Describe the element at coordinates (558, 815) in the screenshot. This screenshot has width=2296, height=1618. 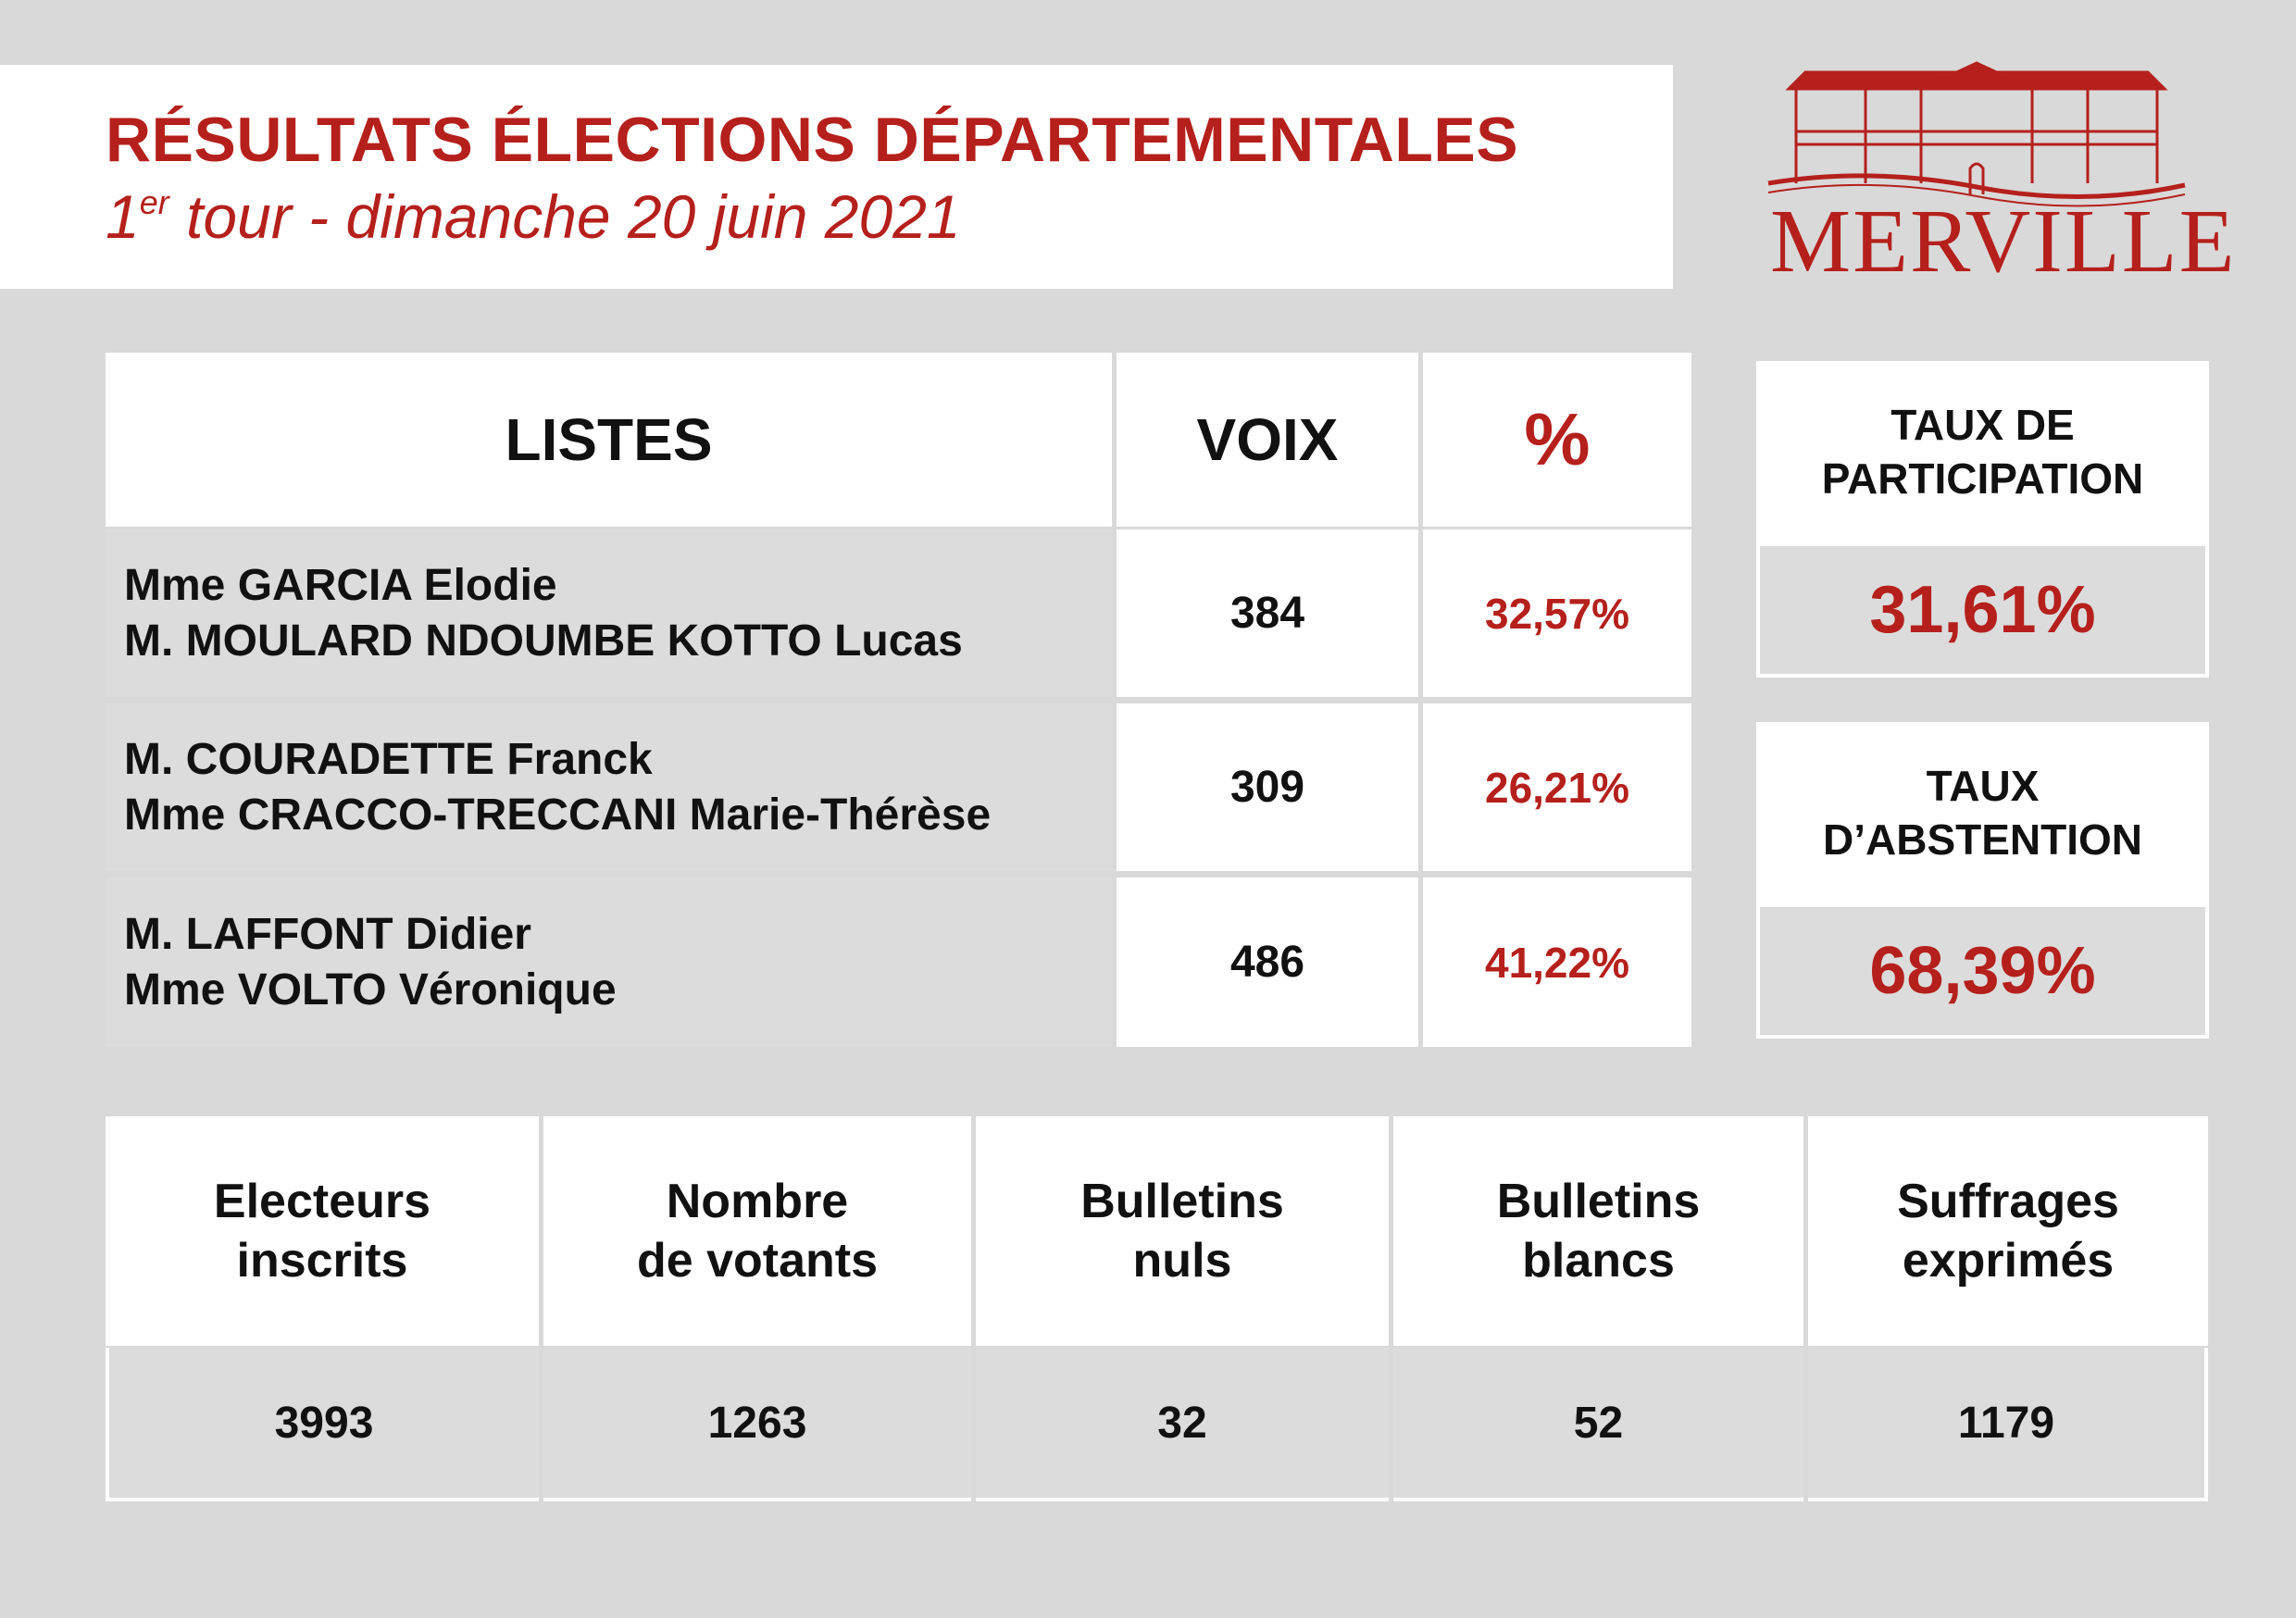
I see `candidate-name: Mme CRACCO-TRECCANI Marie-Thérèse` at that location.